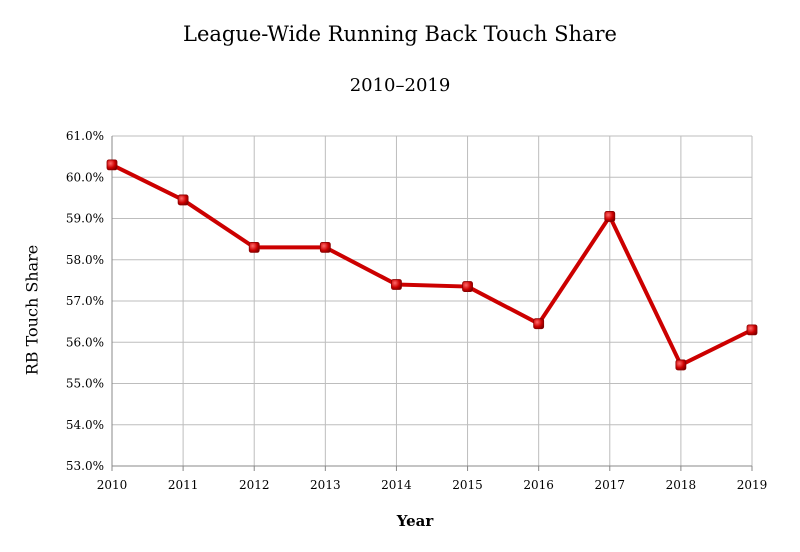 The width and height of the screenshot is (800, 552). Describe the element at coordinates (254, 485) in the screenshot. I see `x-tick-label: 2012` at that location.